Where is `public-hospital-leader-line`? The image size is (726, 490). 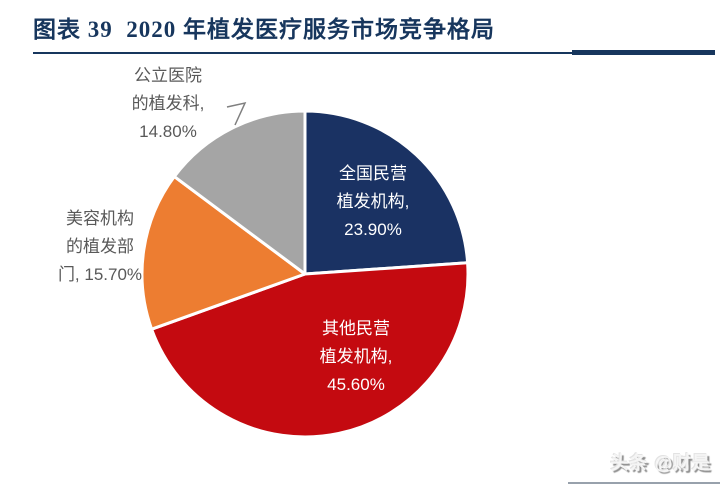 public-hospital-leader-line is located at coordinates (236, 113).